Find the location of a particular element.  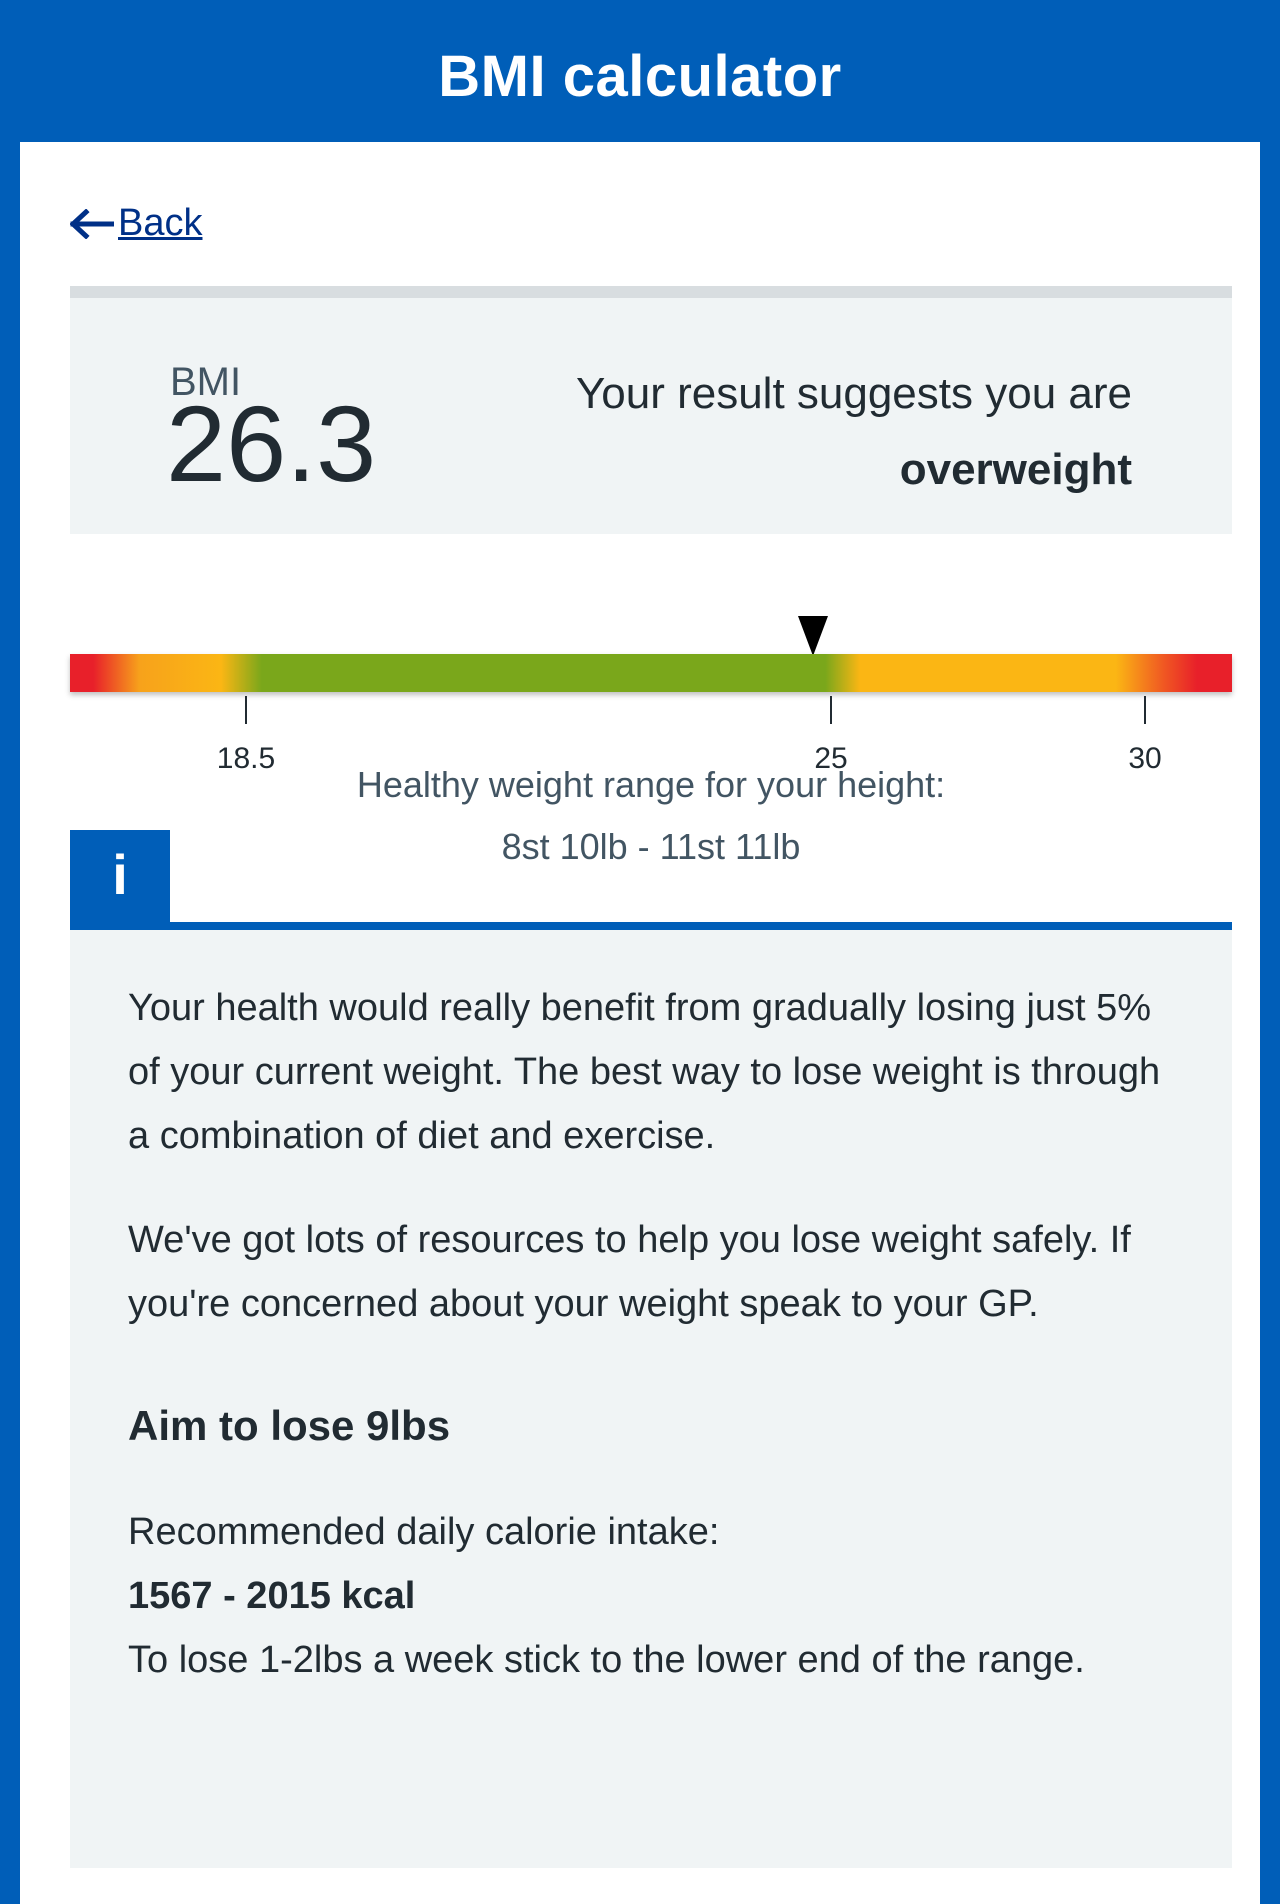

calorie-label: Recommended daily calorie intake: is located at coordinates (424, 1532).